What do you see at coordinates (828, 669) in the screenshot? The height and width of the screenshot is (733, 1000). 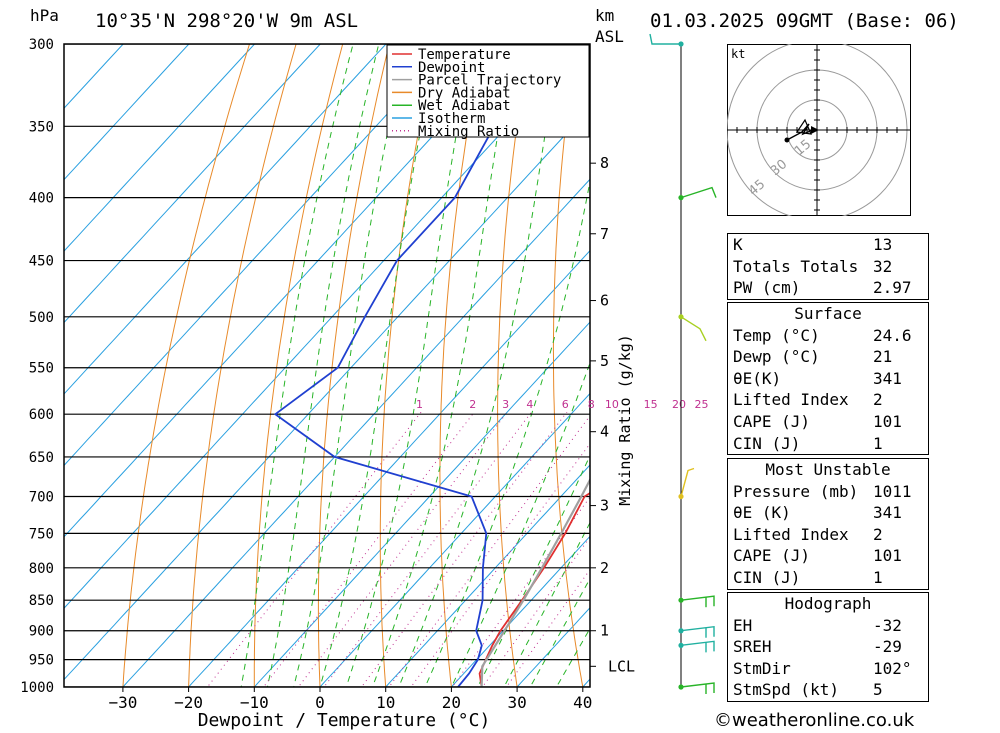 I see `hodograph-row: StmDir 102°` at bounding box center [828, 669].